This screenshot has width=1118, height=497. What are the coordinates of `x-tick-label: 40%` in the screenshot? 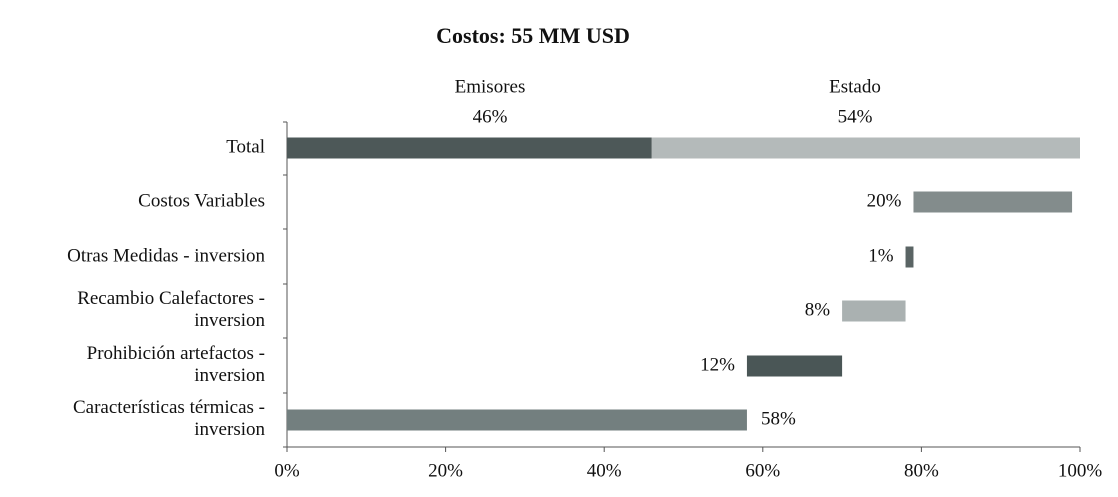 It's located at (604, 470).